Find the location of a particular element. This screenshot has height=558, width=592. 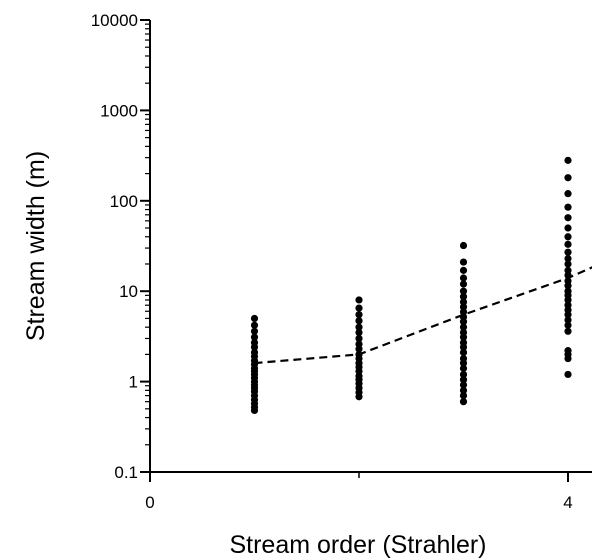

y-axis-title: Stream width (m) is located at coordinates (36, 246).